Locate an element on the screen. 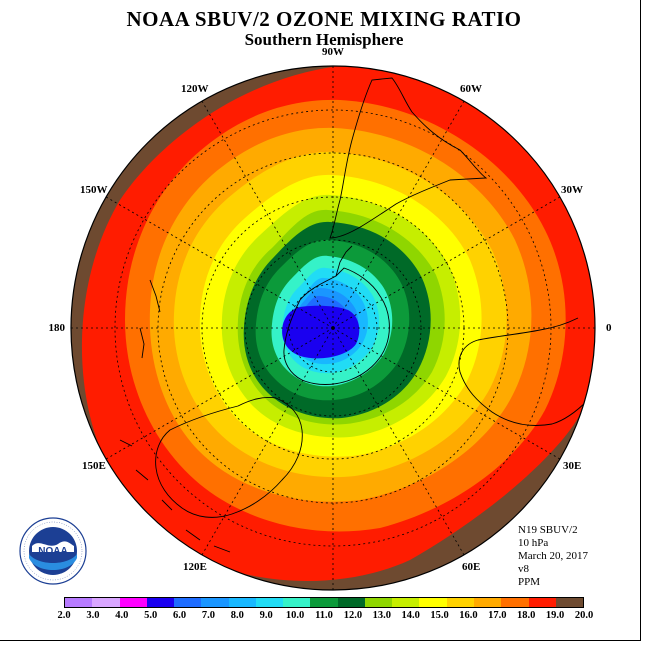  islands-outline is located at coordinates (175, 496).